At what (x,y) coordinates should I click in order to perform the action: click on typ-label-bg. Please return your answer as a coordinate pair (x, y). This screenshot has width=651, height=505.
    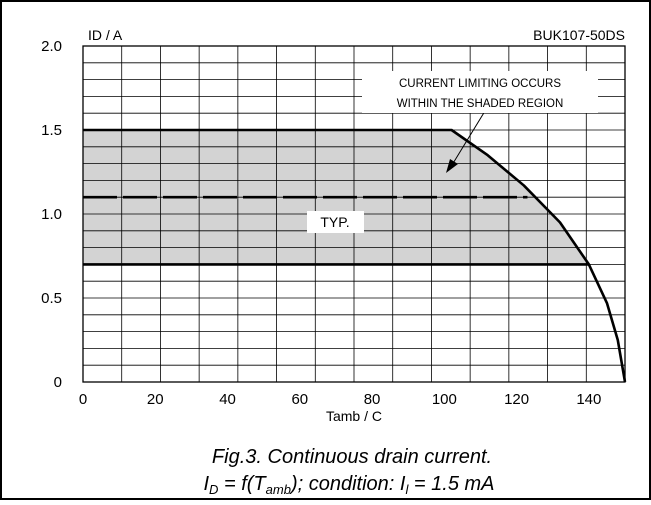
    Looking at the image, I should click on (335, 222).